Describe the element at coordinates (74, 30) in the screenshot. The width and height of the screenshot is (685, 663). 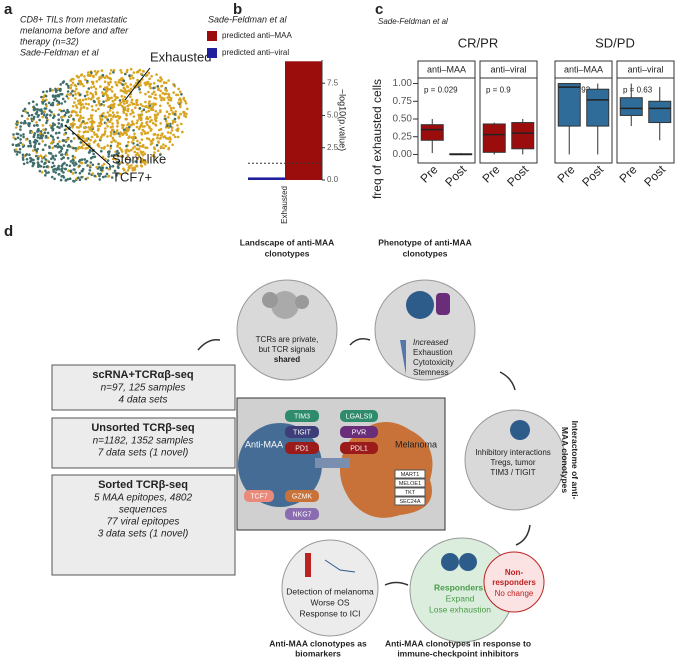
I see `caption: melanoma before and after` at that location.